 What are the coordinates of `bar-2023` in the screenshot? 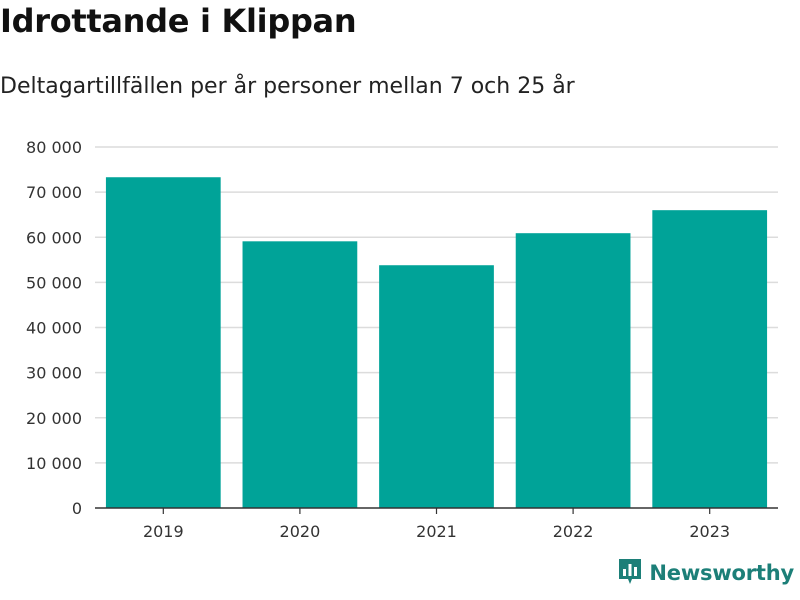 It's located at (710, 359).